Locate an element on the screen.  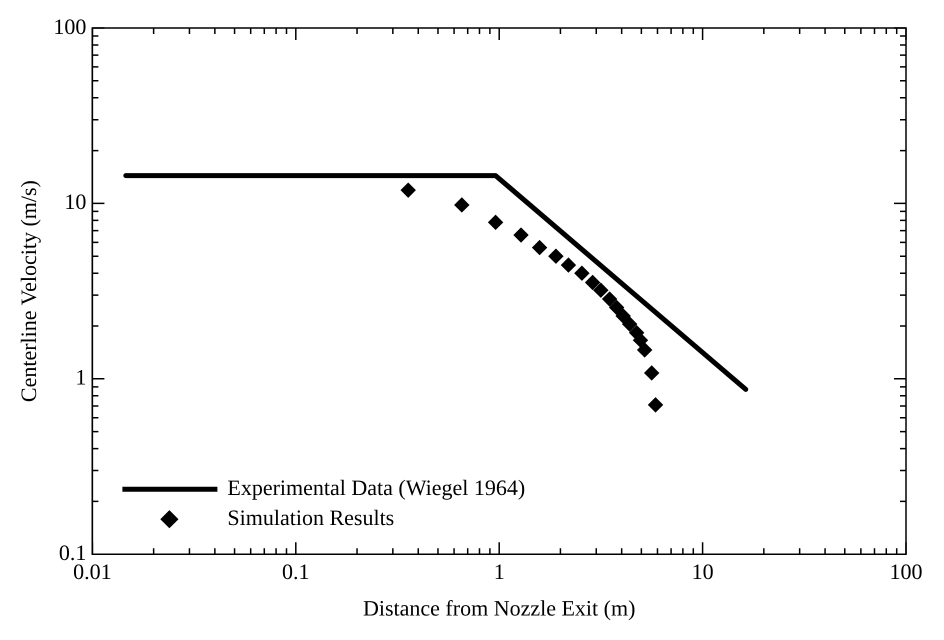
y-tick-label: 10 is located at coordinates (75, 201).